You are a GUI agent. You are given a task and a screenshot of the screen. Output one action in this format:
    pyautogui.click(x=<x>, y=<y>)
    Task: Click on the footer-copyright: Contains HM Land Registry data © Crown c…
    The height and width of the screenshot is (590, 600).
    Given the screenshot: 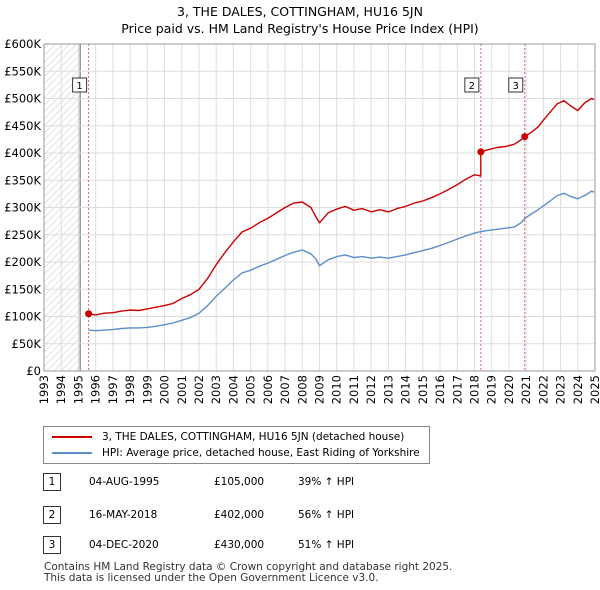 What is the action you would take?
    pyautogui.click(x=248, y=567)
    